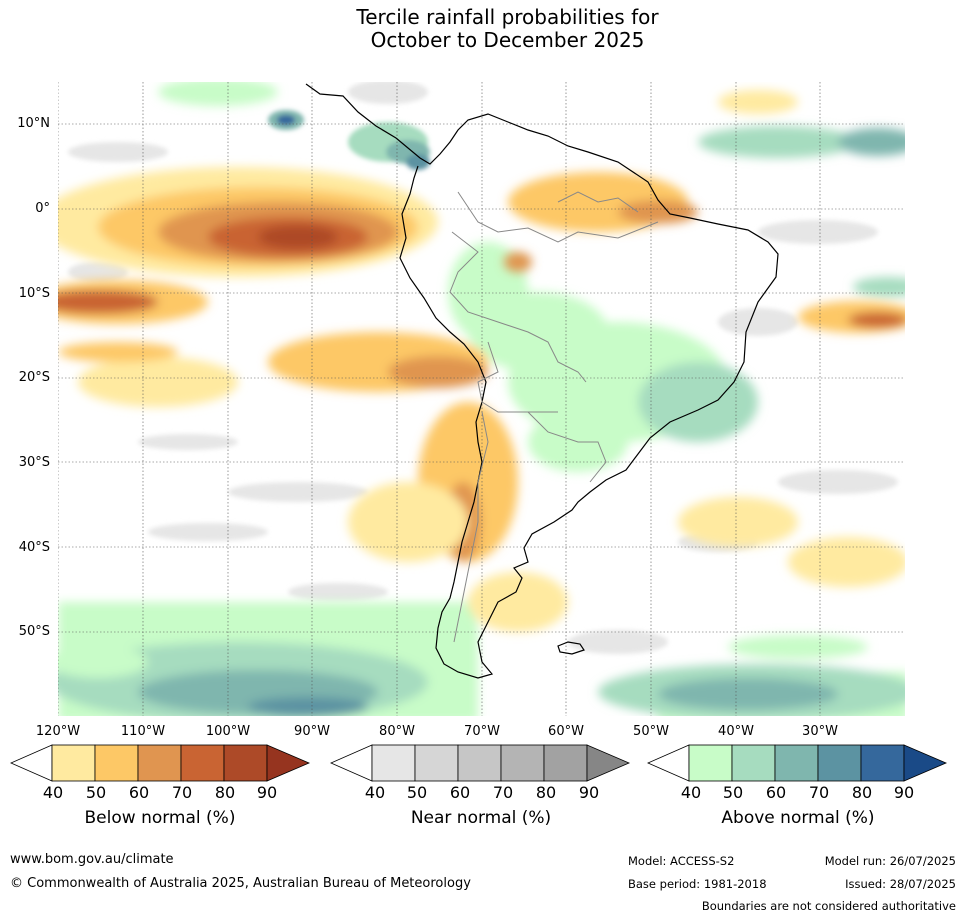 This screenshot has height=919, width=965. Describe the element at coordinates (143, 731) in the screenshot. I see `lon-label-110w: 110°W` at that location.